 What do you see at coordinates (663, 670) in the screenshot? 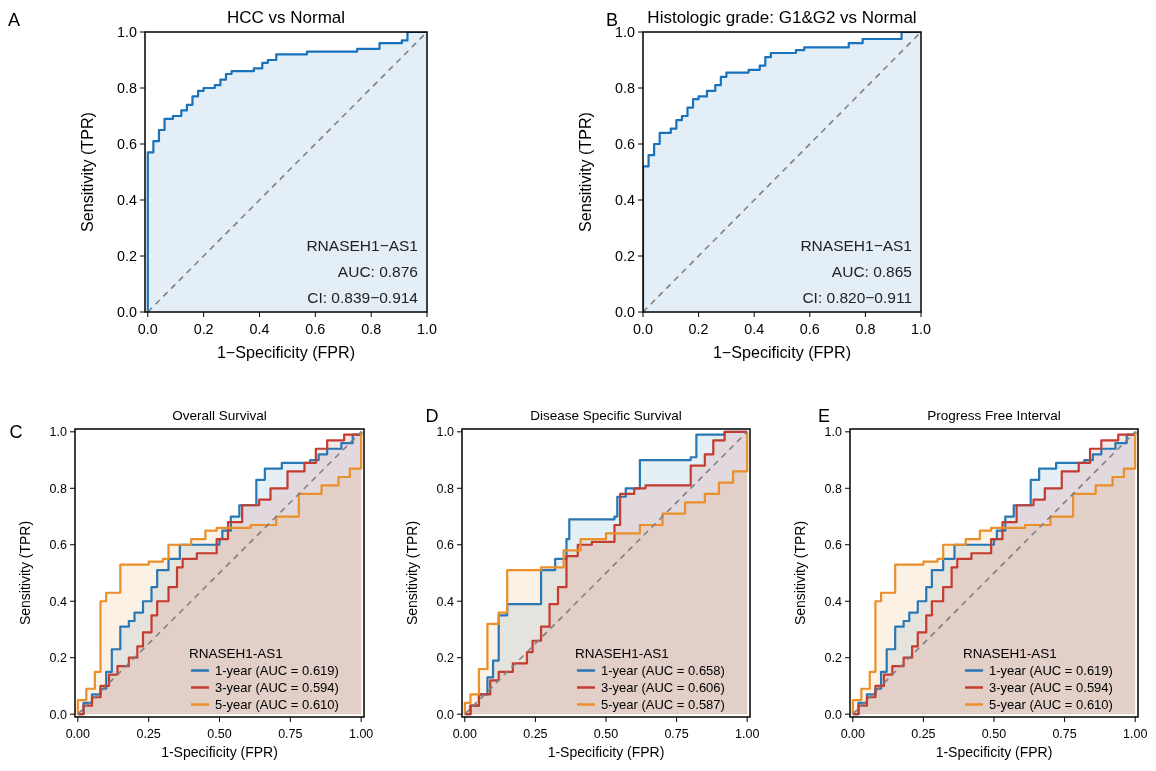
I see `legend-label: 1-year (AUC = 0.658)` at bounding box center [663, 670].